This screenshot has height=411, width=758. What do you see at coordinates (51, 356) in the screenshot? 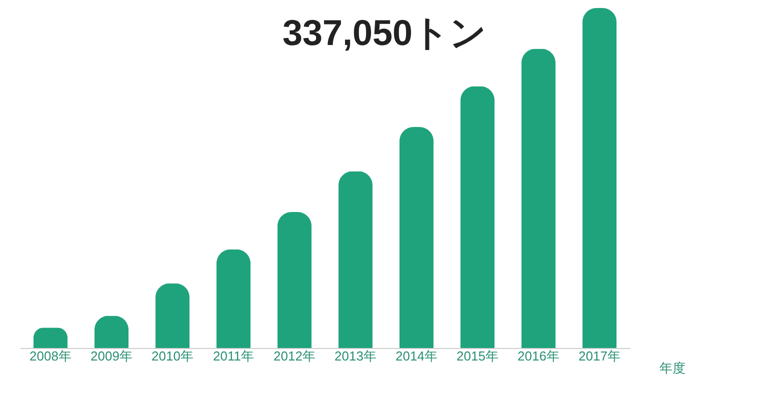
I see `x-tick-label: 2008年` at bounding box center [51, 356].